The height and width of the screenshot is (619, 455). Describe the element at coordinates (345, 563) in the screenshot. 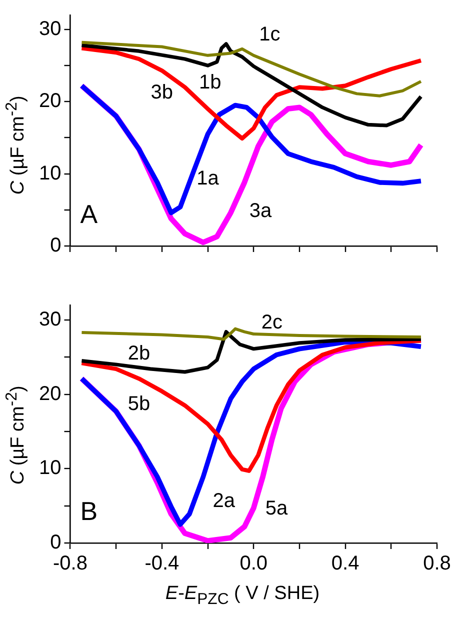

I see `x-tick-label: 0.4` at that location.